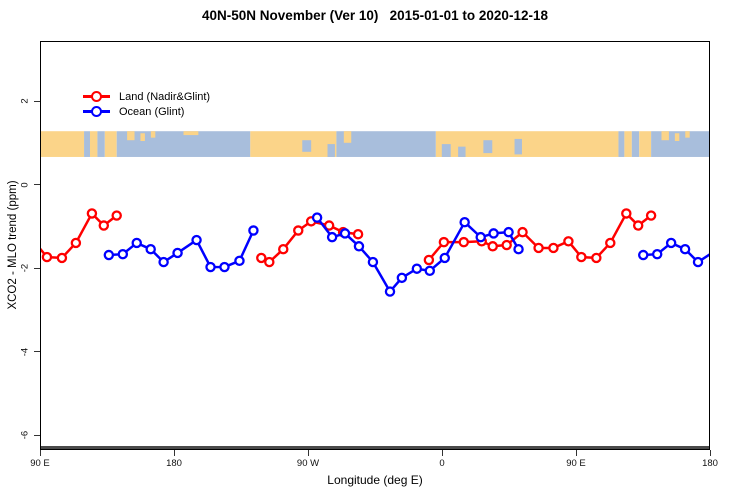 This screenshot has height=500, width=750. What do you see at coordinates (308, 463) in the screenshot?
I see `x-tick-label: 90 W` at bounding box center [308, 463].